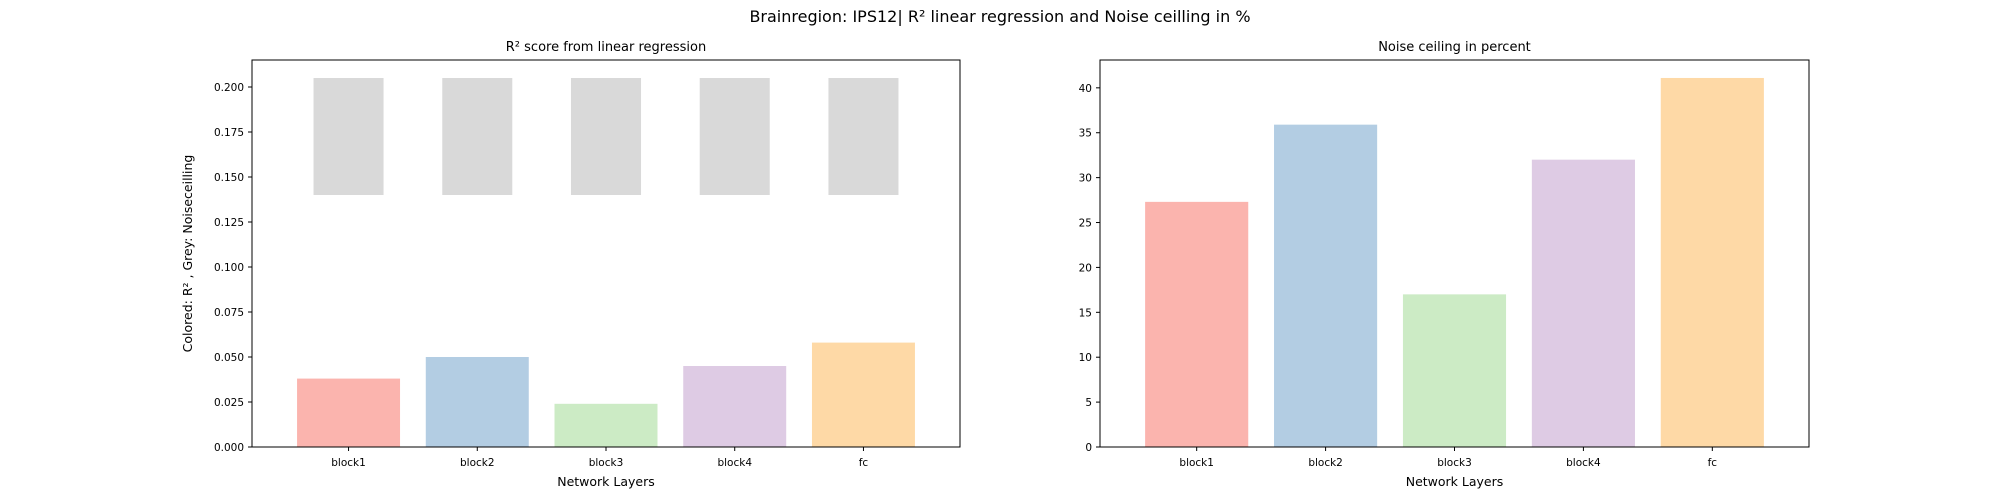 Image resolution: width=2000 pixels, height=504 pixels. What do you see at coordinates (229, 313) in the screenshot?
I see `r2-panel-y-tick-label: 0.075` at bounding box center [229, 313].